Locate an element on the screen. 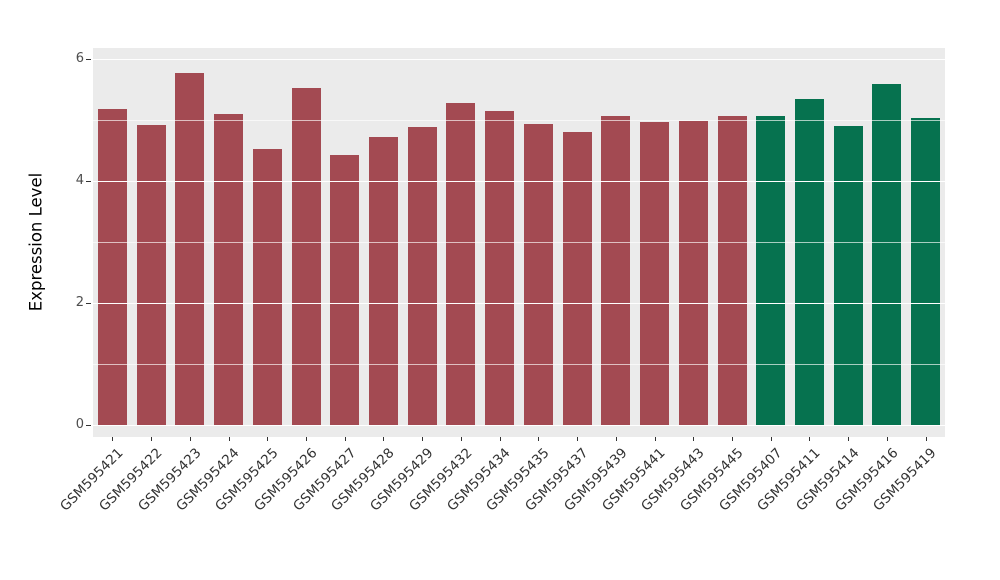 This screenshot has height=580, width=1000. y-axis-title: Expression Level is located at coordinates (36, 242).